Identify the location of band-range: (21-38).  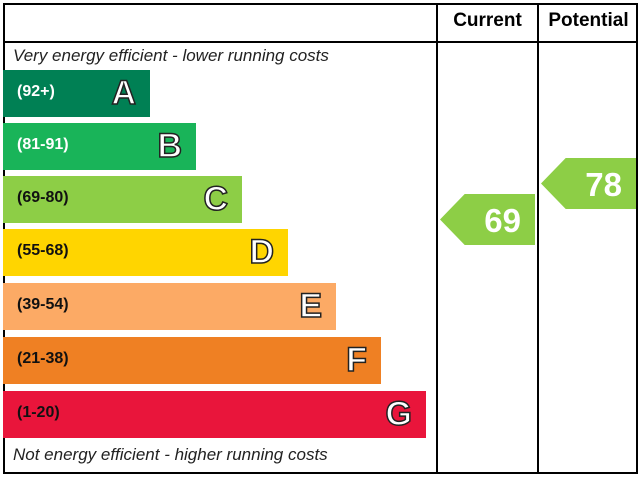
(43, 358).